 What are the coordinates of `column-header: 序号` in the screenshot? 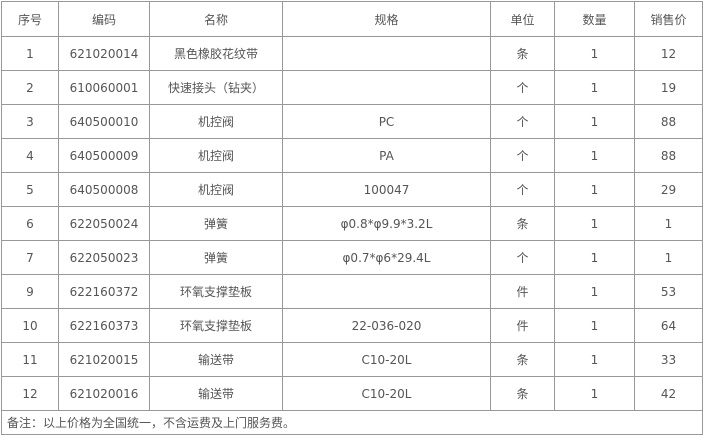 It's located at (30, 19).